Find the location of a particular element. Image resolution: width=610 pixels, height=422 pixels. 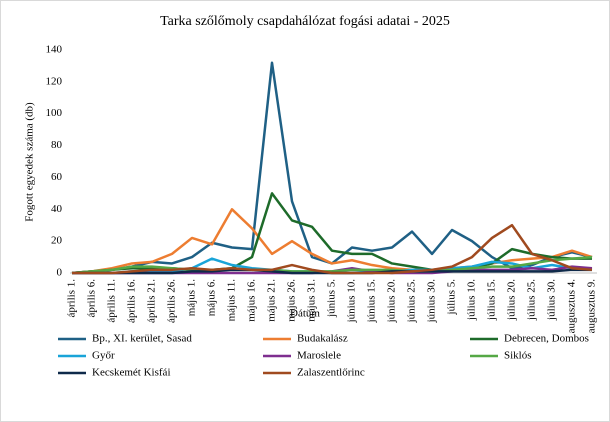

legend-label: Budakalász is located at coordinates (322, 339).